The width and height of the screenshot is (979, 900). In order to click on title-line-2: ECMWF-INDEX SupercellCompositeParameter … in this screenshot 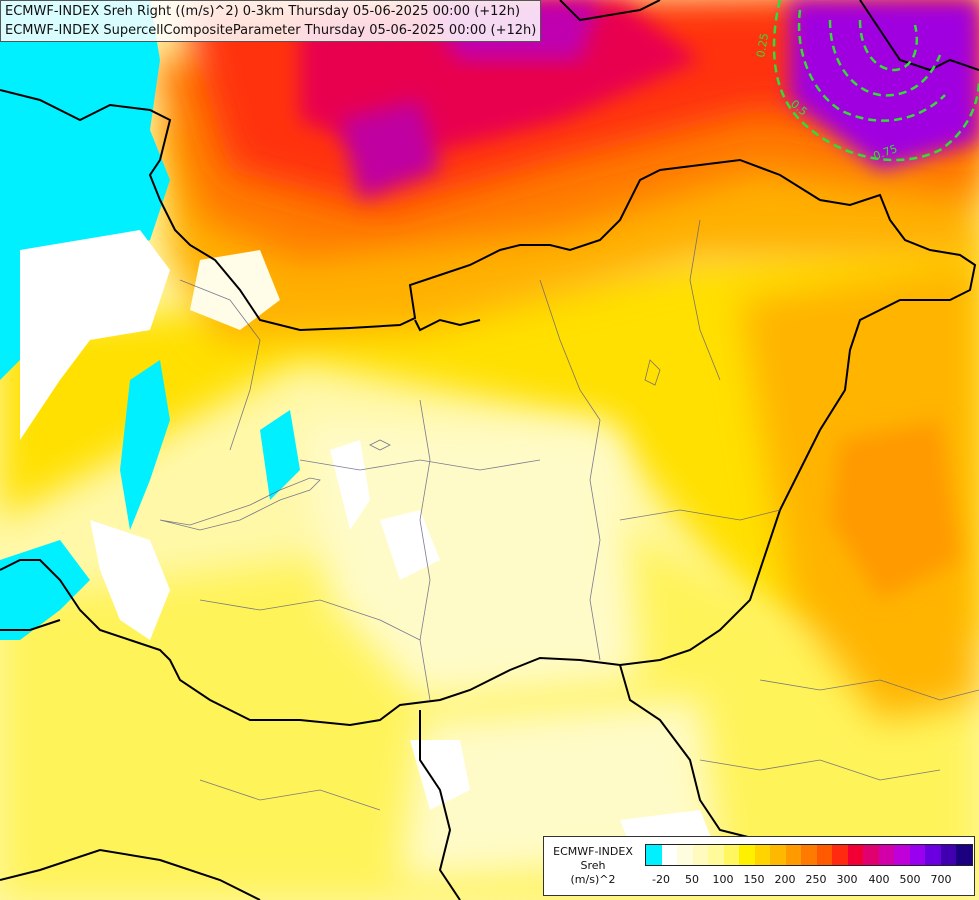, I will do `click(271, 30)`.